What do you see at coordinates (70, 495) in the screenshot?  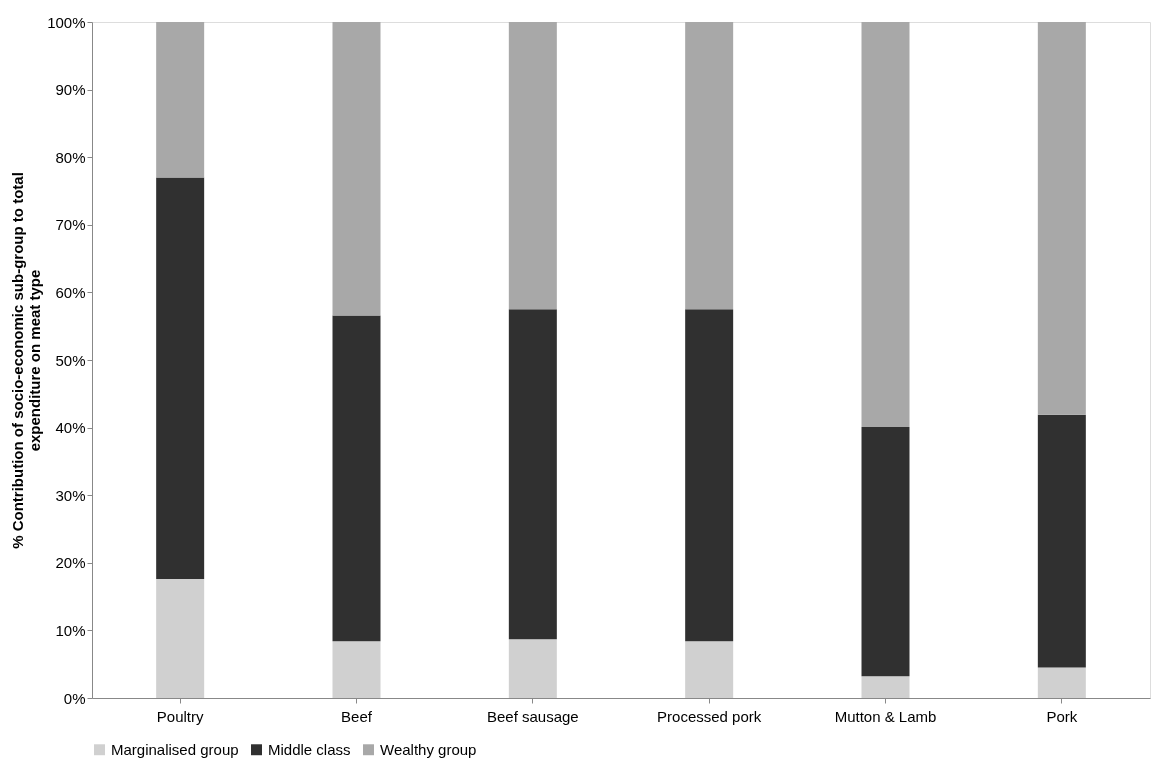 I see `y-tick-label: 30%` at bounding box center [70, 495].